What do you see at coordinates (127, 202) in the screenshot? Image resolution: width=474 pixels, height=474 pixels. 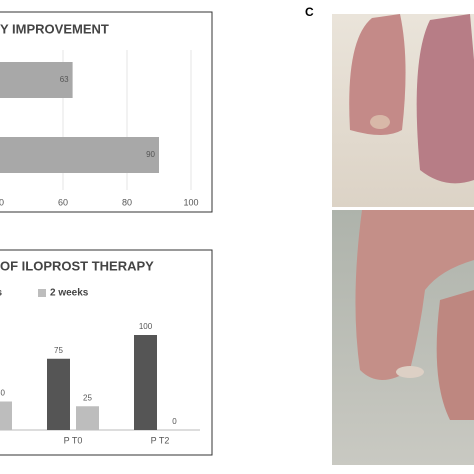 I see `x-tick-label: 80` at bounding box center [127, 202].